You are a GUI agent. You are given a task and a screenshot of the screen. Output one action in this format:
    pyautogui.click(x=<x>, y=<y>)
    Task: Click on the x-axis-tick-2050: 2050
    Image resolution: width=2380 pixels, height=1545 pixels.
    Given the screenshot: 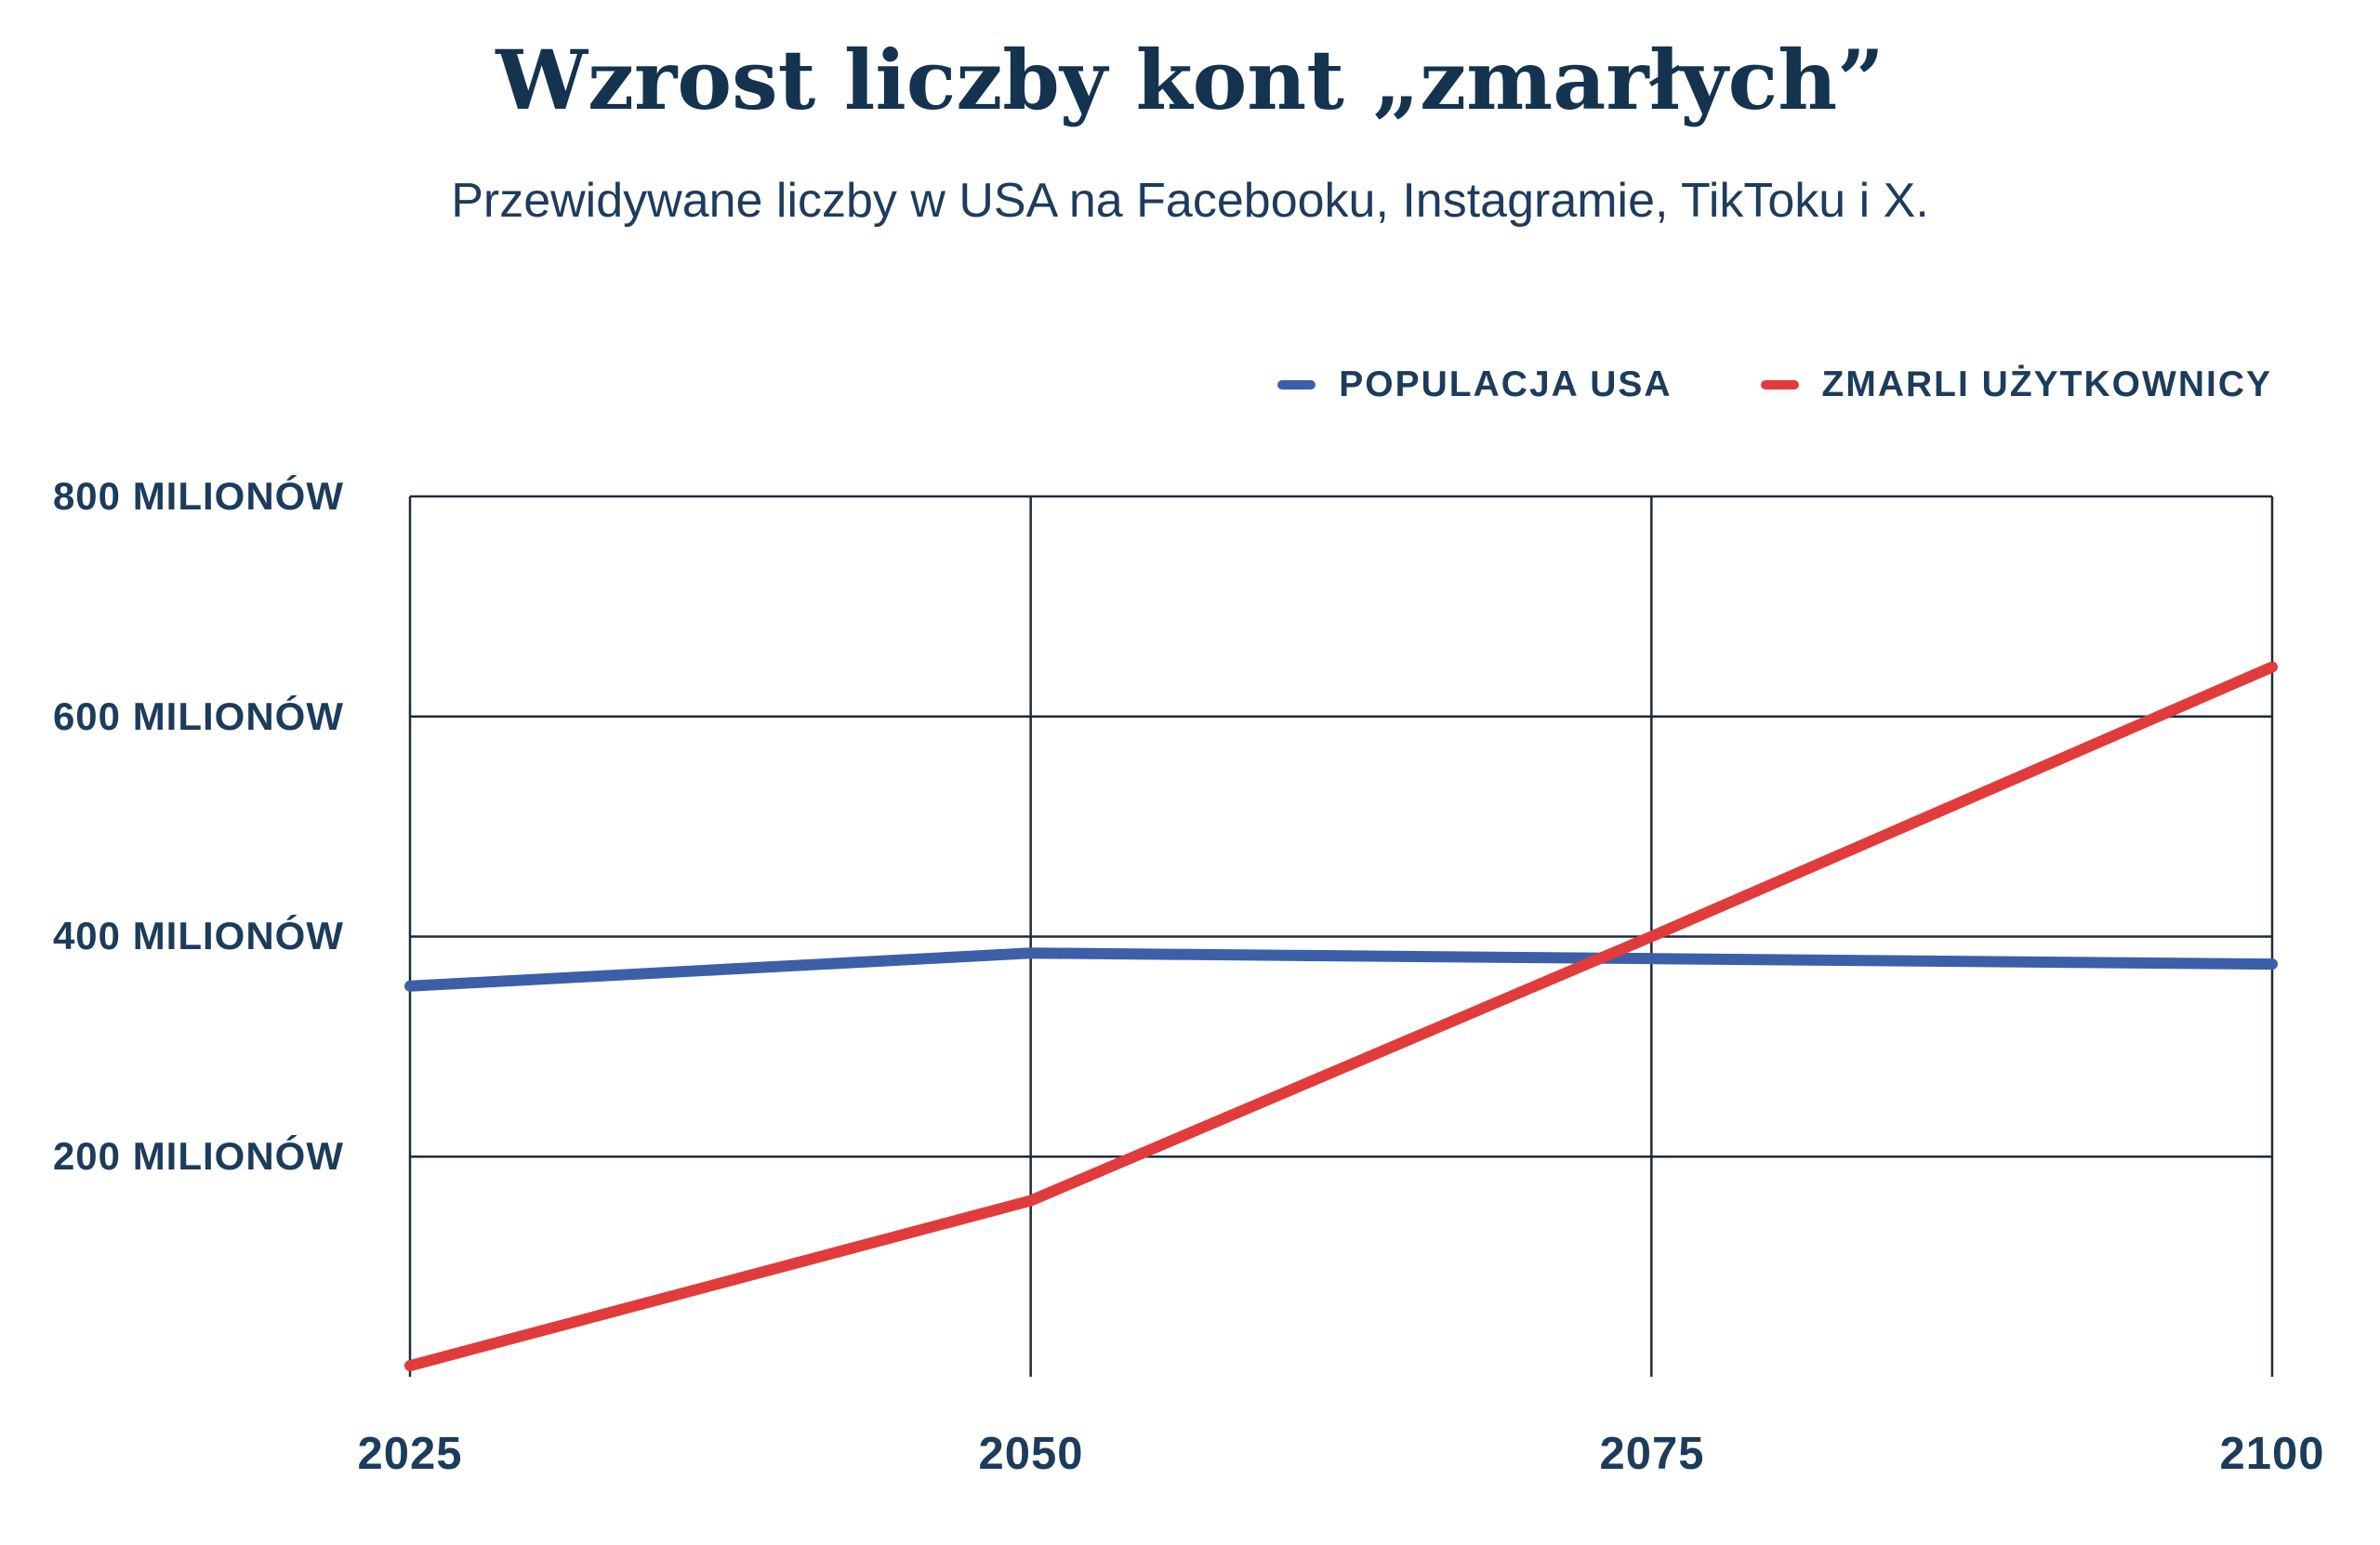 What is the action you would take?
    pyautogui.click(x=1031, y=1454)
    